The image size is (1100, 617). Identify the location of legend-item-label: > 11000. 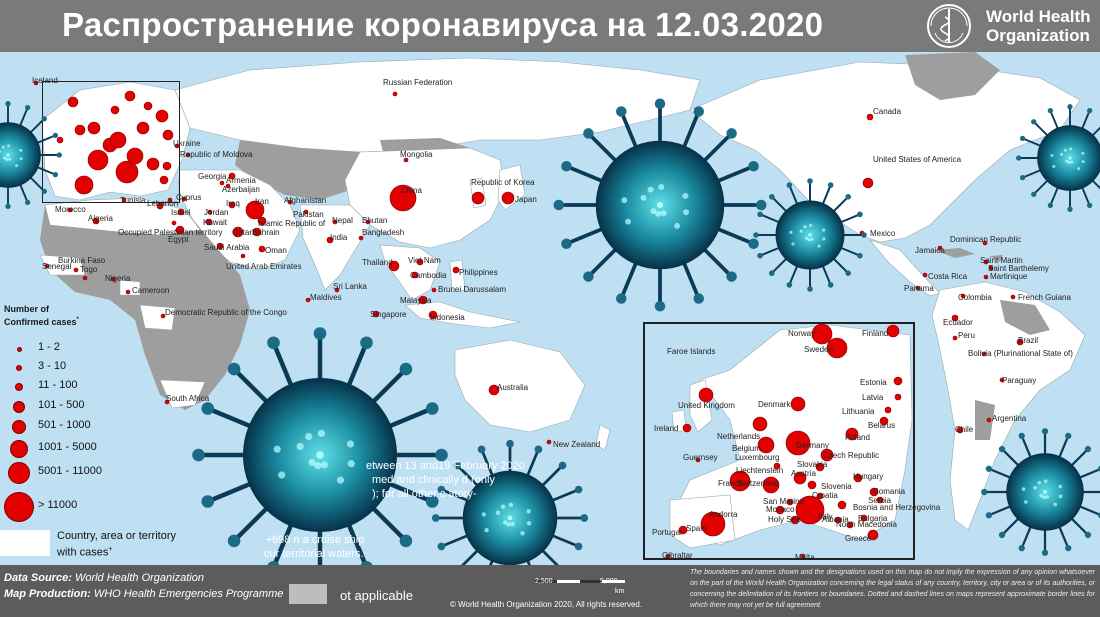
(58, 505).